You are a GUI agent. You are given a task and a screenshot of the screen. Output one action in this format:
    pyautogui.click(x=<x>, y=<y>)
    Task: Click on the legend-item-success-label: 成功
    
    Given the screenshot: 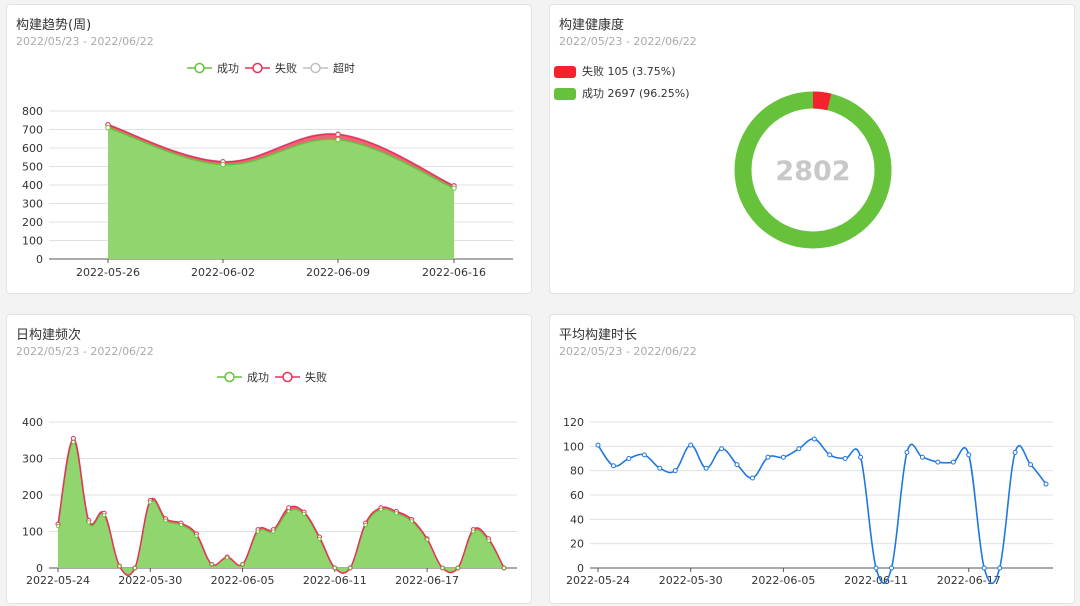 What is the action you would take?
    pyautogui.click(x=258, y=377)
    